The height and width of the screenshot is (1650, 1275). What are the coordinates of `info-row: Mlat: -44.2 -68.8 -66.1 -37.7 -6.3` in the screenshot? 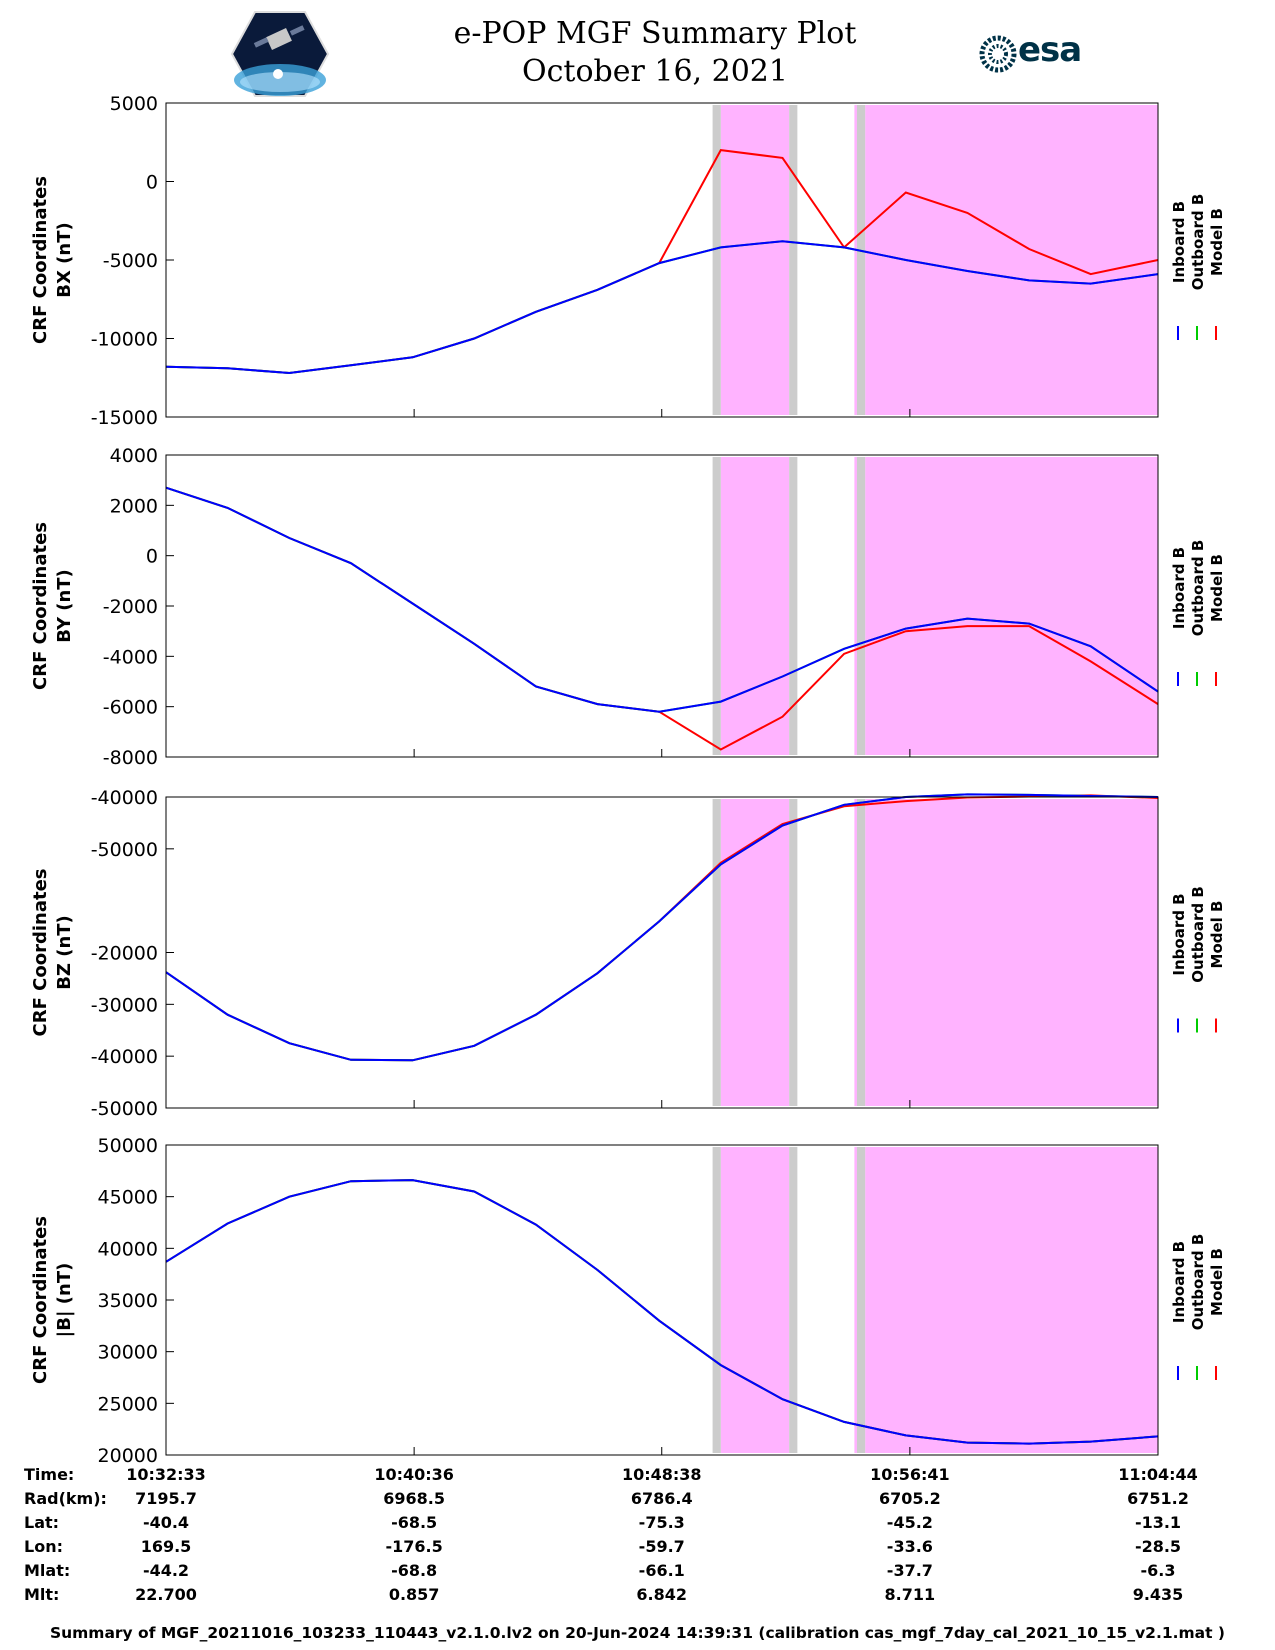 It's located at (637, 1572).